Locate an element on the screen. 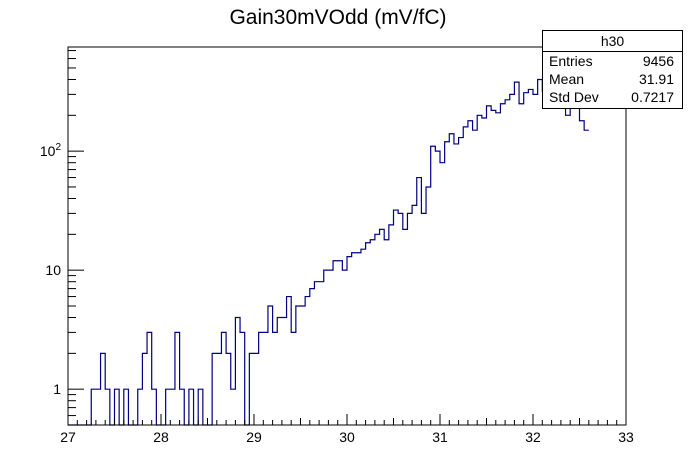 This screenshot has height=472, width=696. std-value: 0.7217 is located at coordinates (652, 97).